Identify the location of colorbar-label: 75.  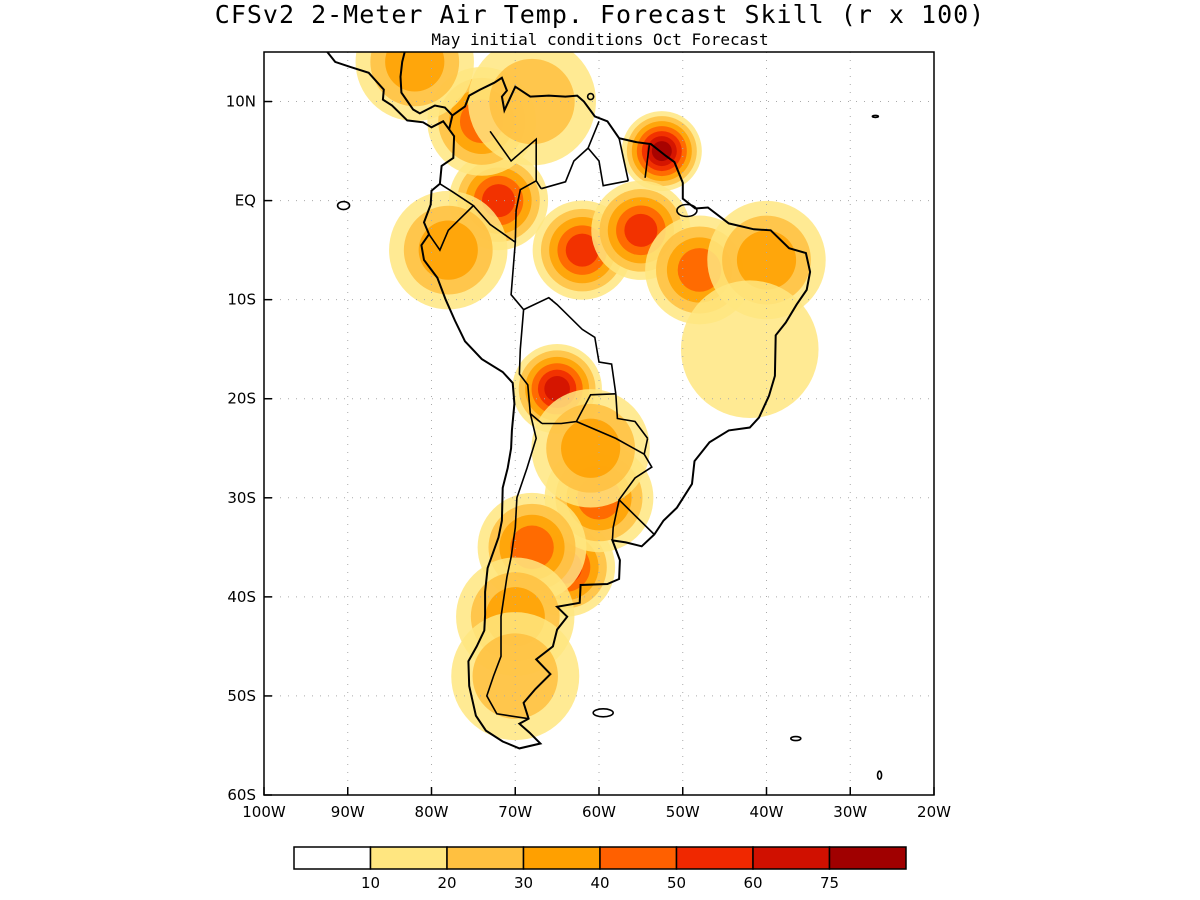
(829, 883).